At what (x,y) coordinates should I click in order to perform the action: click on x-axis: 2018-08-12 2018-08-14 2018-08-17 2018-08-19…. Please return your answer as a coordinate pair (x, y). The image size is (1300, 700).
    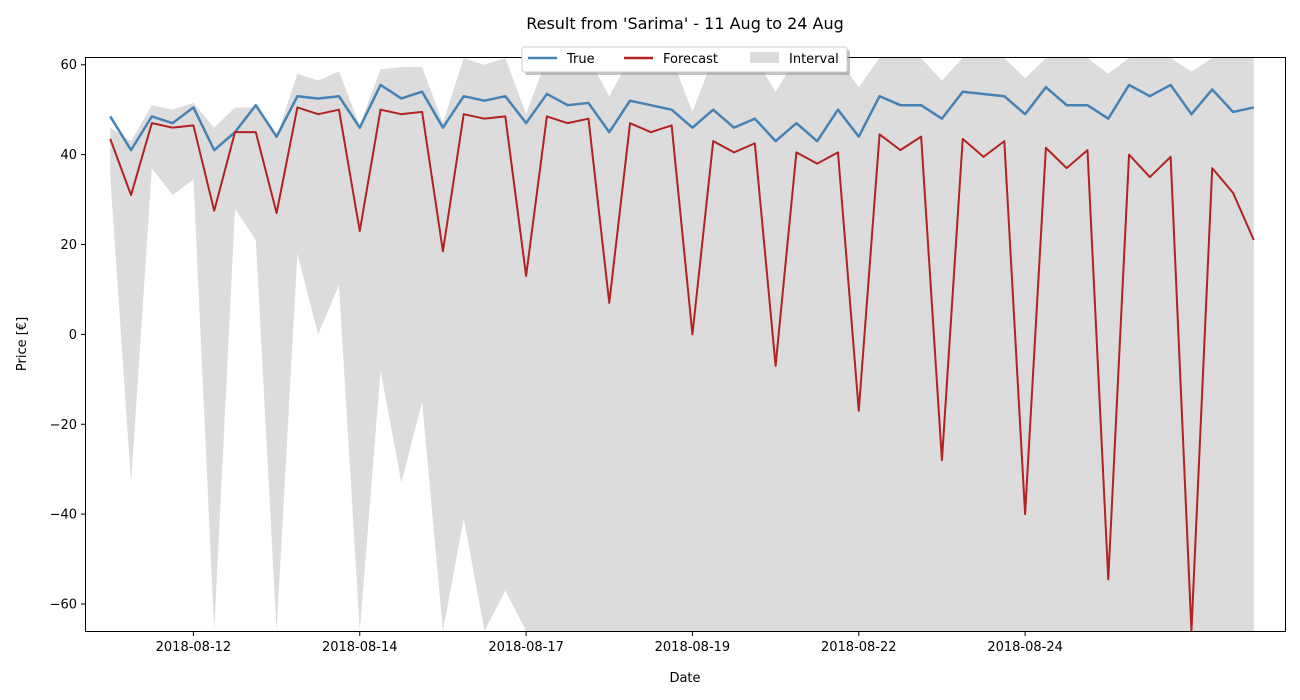
    Looking at the image, I should click on (609, 643).